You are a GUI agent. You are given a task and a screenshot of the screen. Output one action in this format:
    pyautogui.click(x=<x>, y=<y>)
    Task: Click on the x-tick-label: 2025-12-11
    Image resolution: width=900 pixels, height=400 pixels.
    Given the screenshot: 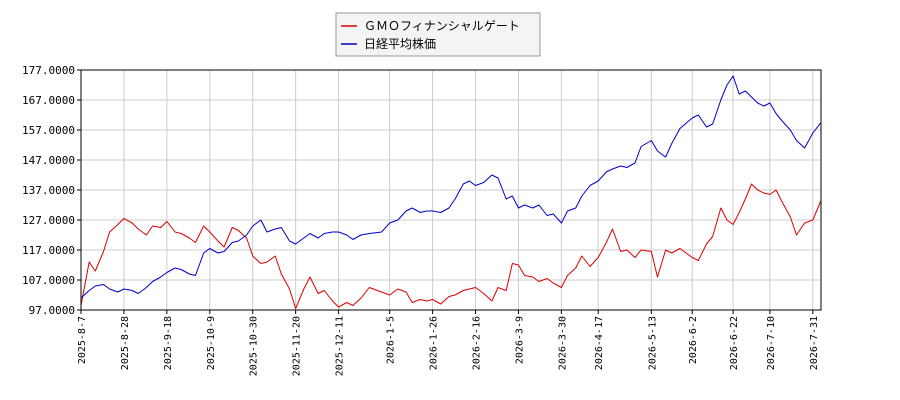 What is the action you would take?
    pyautogui.click(x=340, y=346)
    